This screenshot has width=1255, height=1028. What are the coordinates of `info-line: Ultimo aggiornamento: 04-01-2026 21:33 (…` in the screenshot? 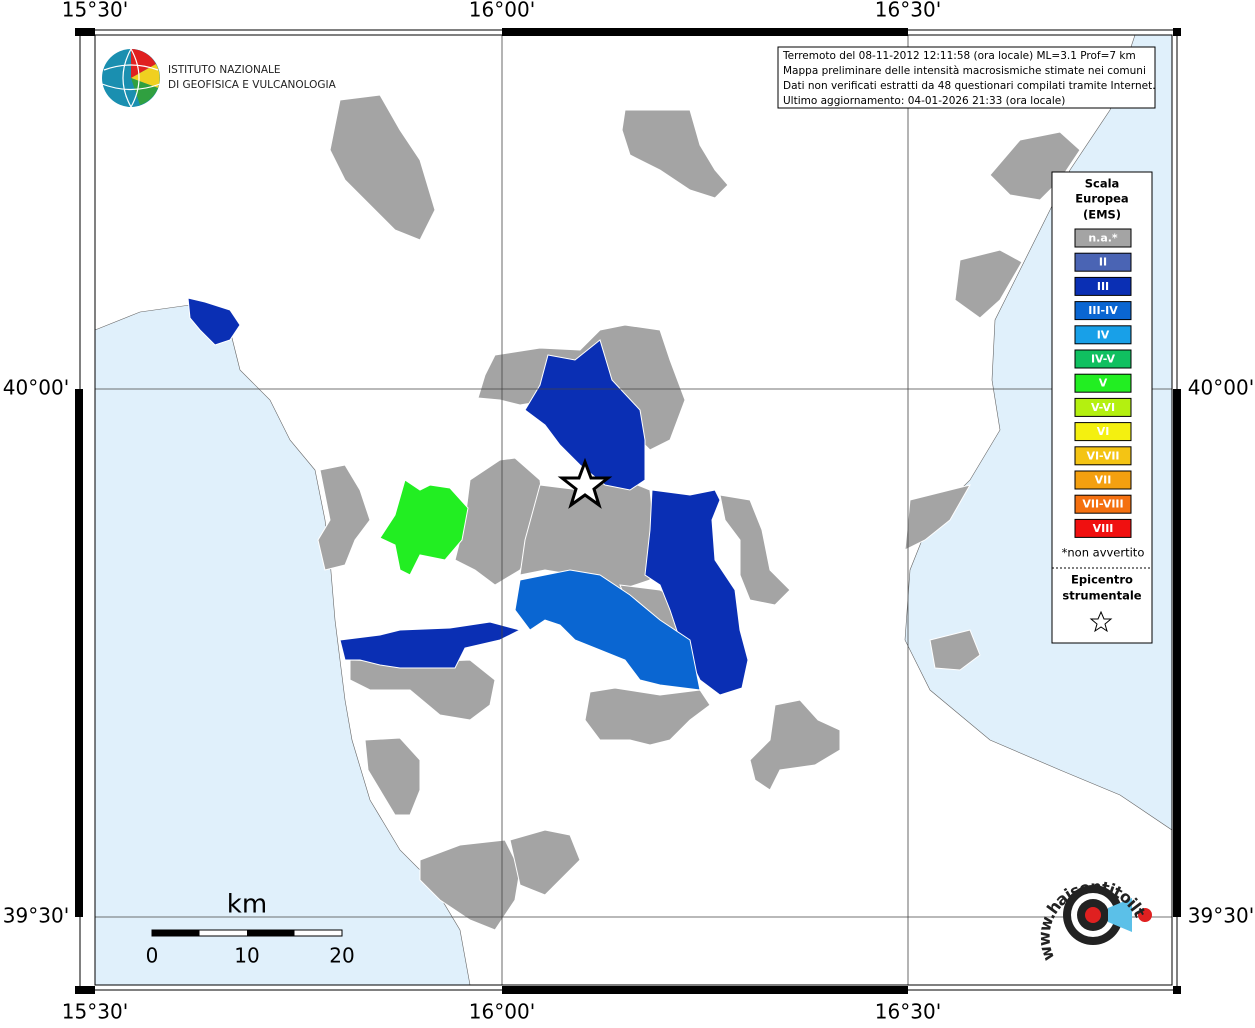 It's located at (924, 101).